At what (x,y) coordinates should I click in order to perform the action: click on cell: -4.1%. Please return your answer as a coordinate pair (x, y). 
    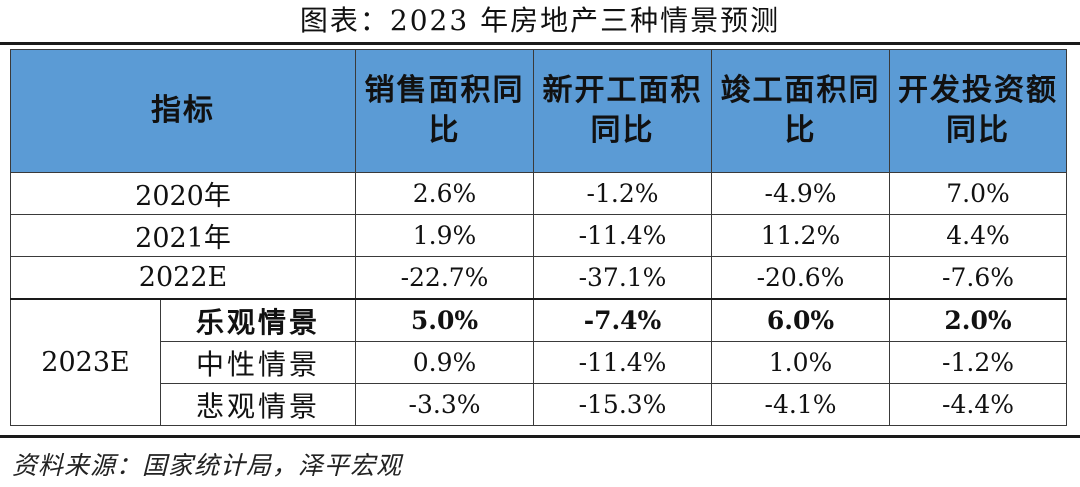
    Looking at the image, I should click on (800, 404).